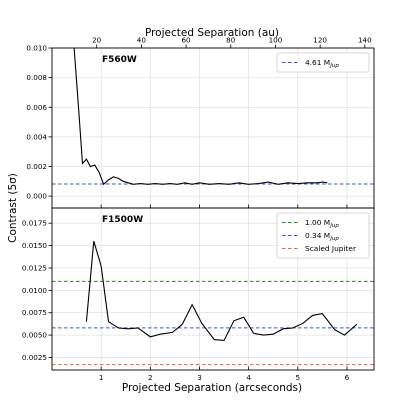  Describe the element at coordinates (34, 357) in the screenshot. I see `y-tick-label: 0.0025` at that location.